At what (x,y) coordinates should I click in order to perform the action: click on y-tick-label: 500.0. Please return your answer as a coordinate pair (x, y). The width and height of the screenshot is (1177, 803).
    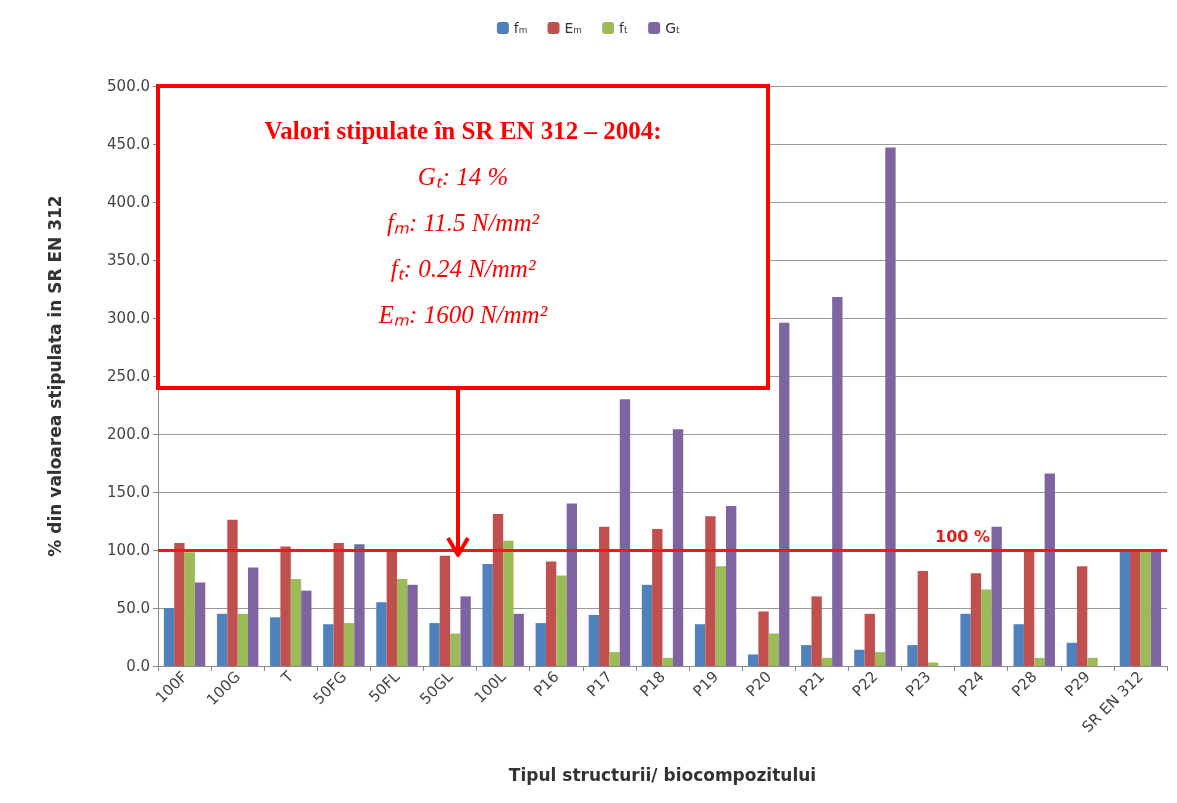
    Looking at the image, I should click on (128, 86).